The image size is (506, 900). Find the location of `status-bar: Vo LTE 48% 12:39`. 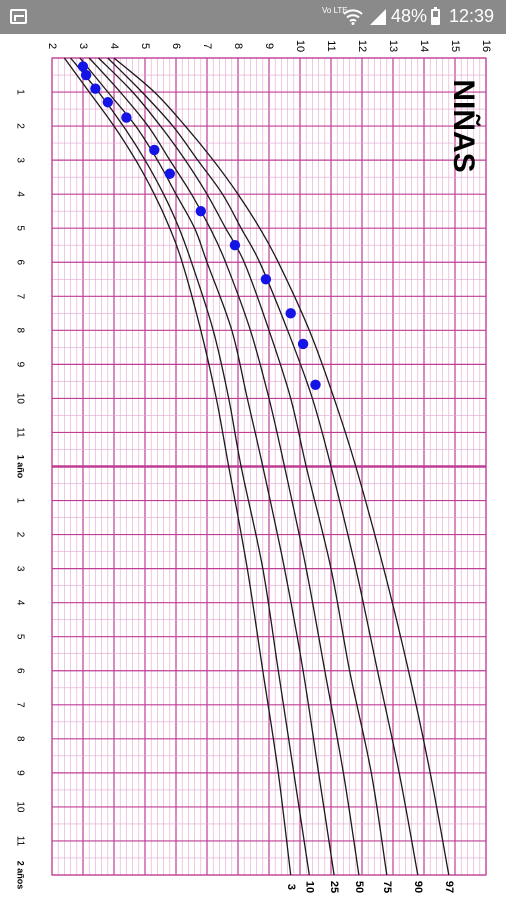

status-bar: Vo LTE 48% 12:39 is located at coordinates (253, 17).